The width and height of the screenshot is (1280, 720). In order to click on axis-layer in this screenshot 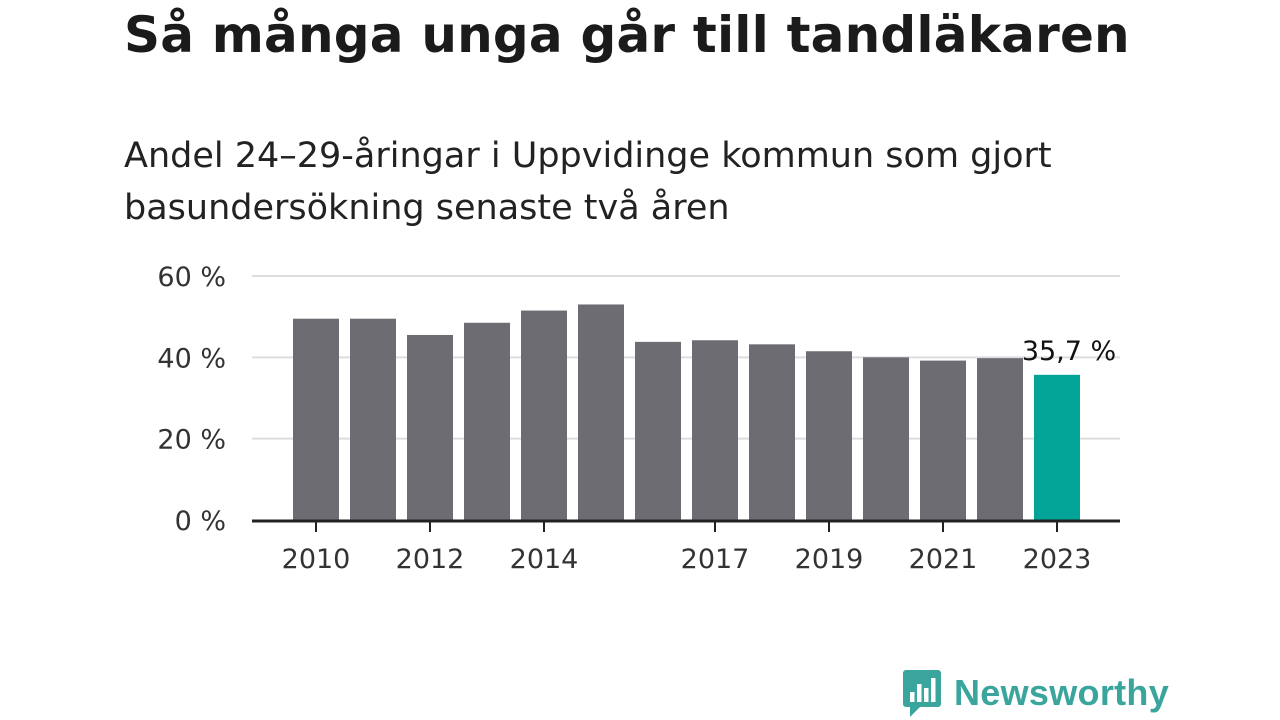, I will do `click(686, 525)`.